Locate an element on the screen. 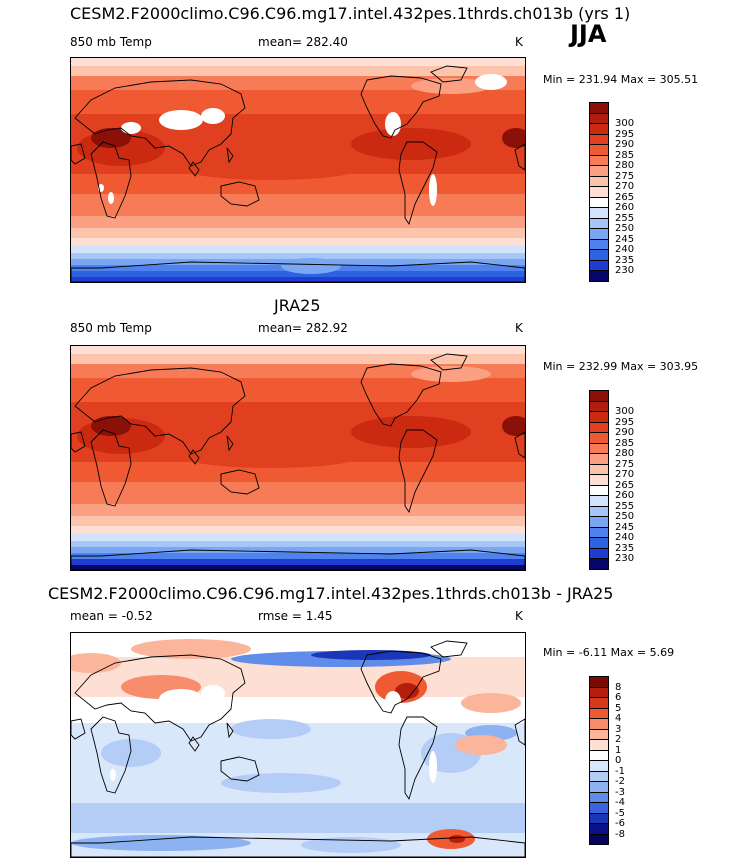  panel3-minmax: Min = -6.11 Max = 5.69 is located at coordinates (609, 652).